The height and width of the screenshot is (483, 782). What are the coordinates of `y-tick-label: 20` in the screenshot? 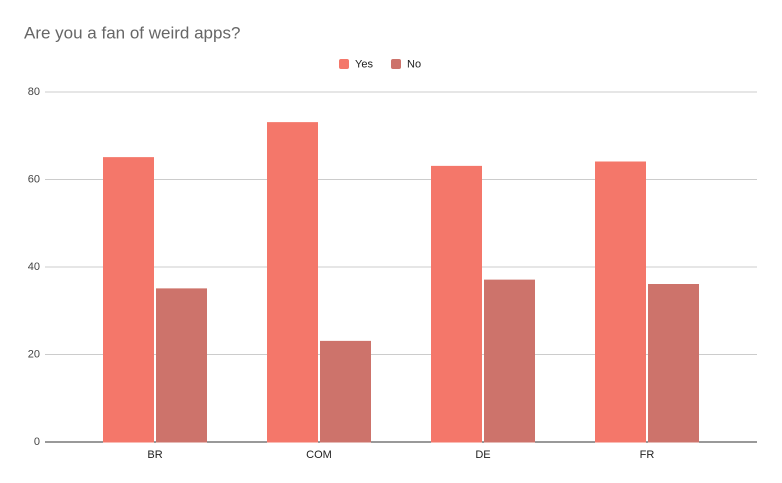 It's located at (34, 354).